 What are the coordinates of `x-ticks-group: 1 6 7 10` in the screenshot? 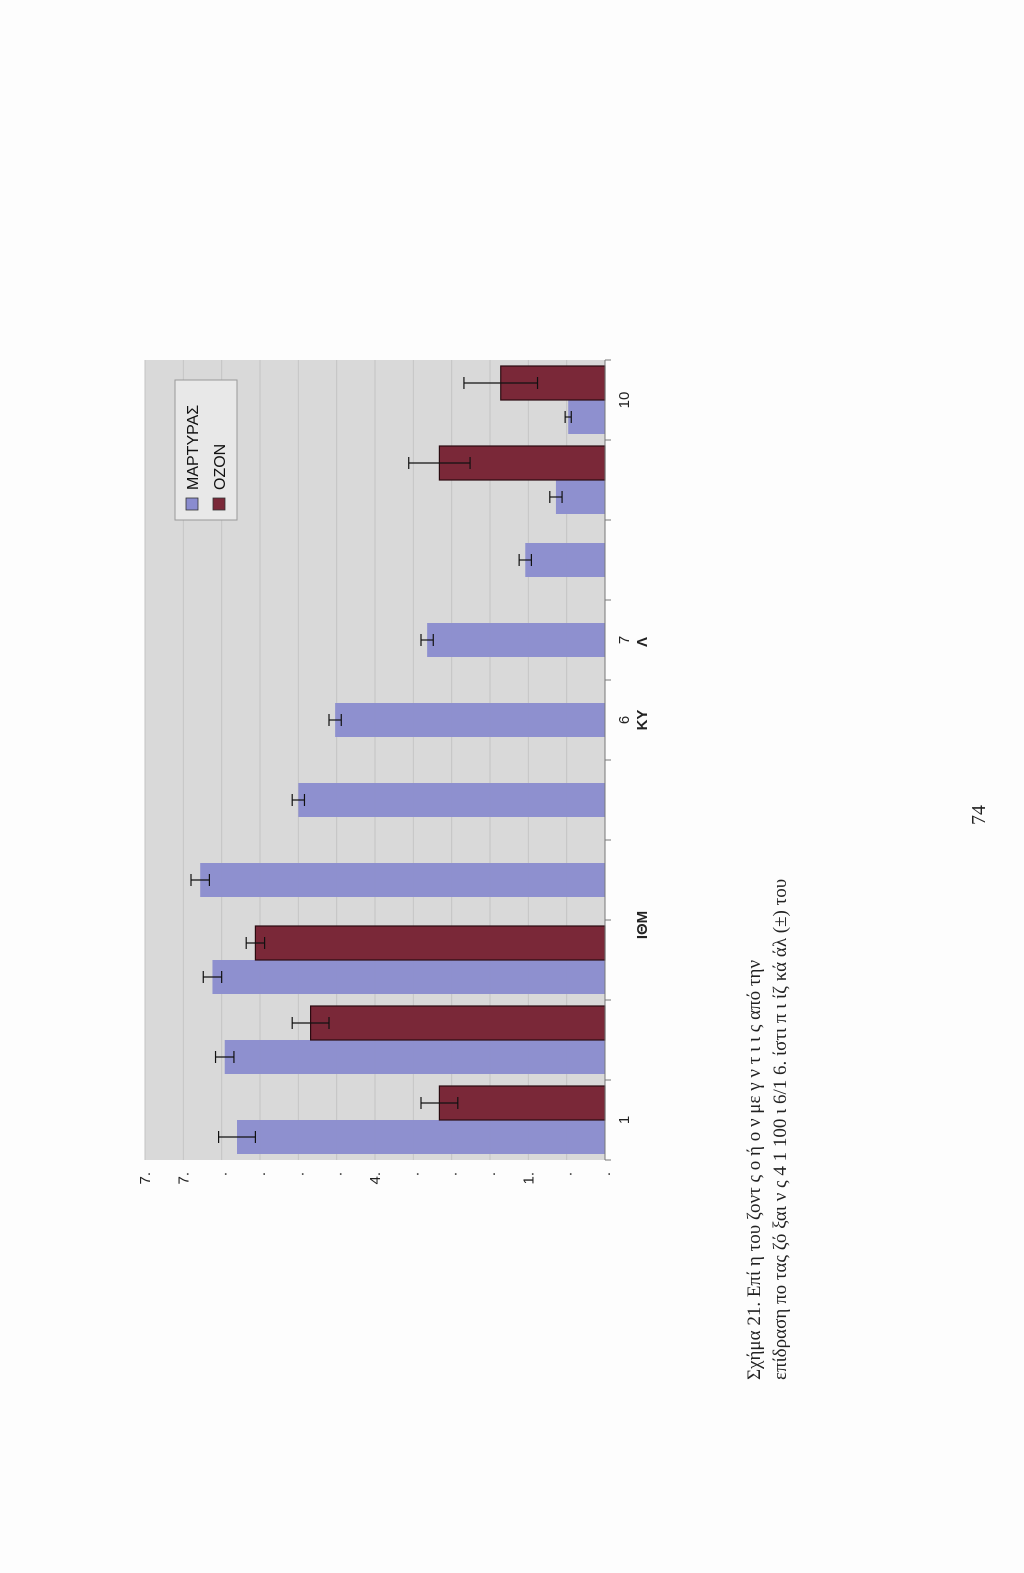 It's located at (619, 760).